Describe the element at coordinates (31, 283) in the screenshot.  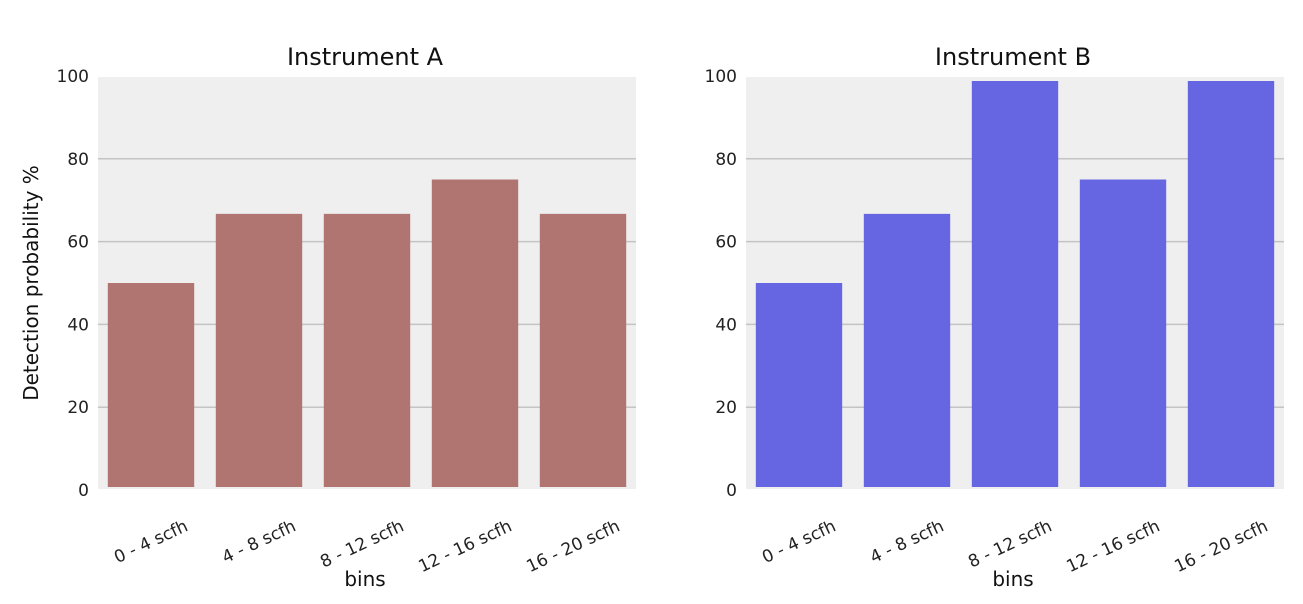
I see `y-axis-label: Detection probability %` at that location.